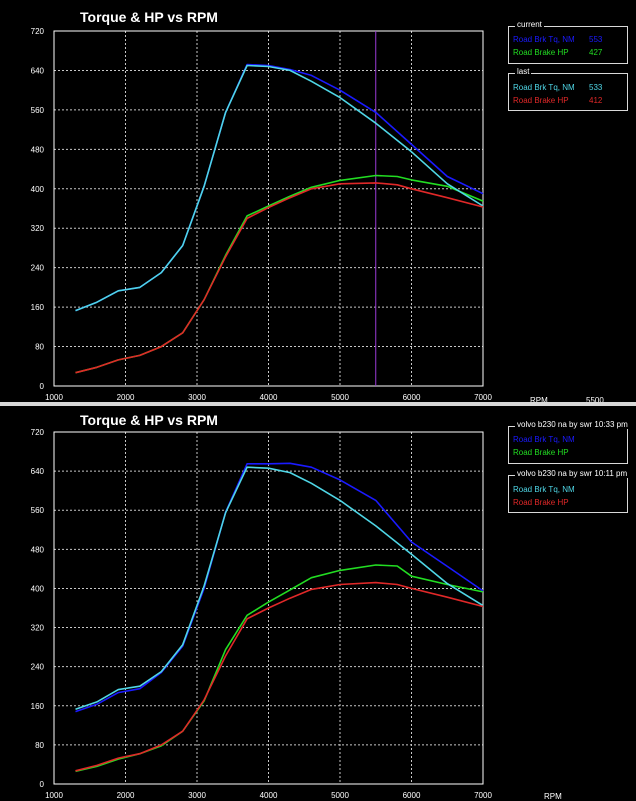  I want to click on legend-entry-value: 533, so click(596, 87).